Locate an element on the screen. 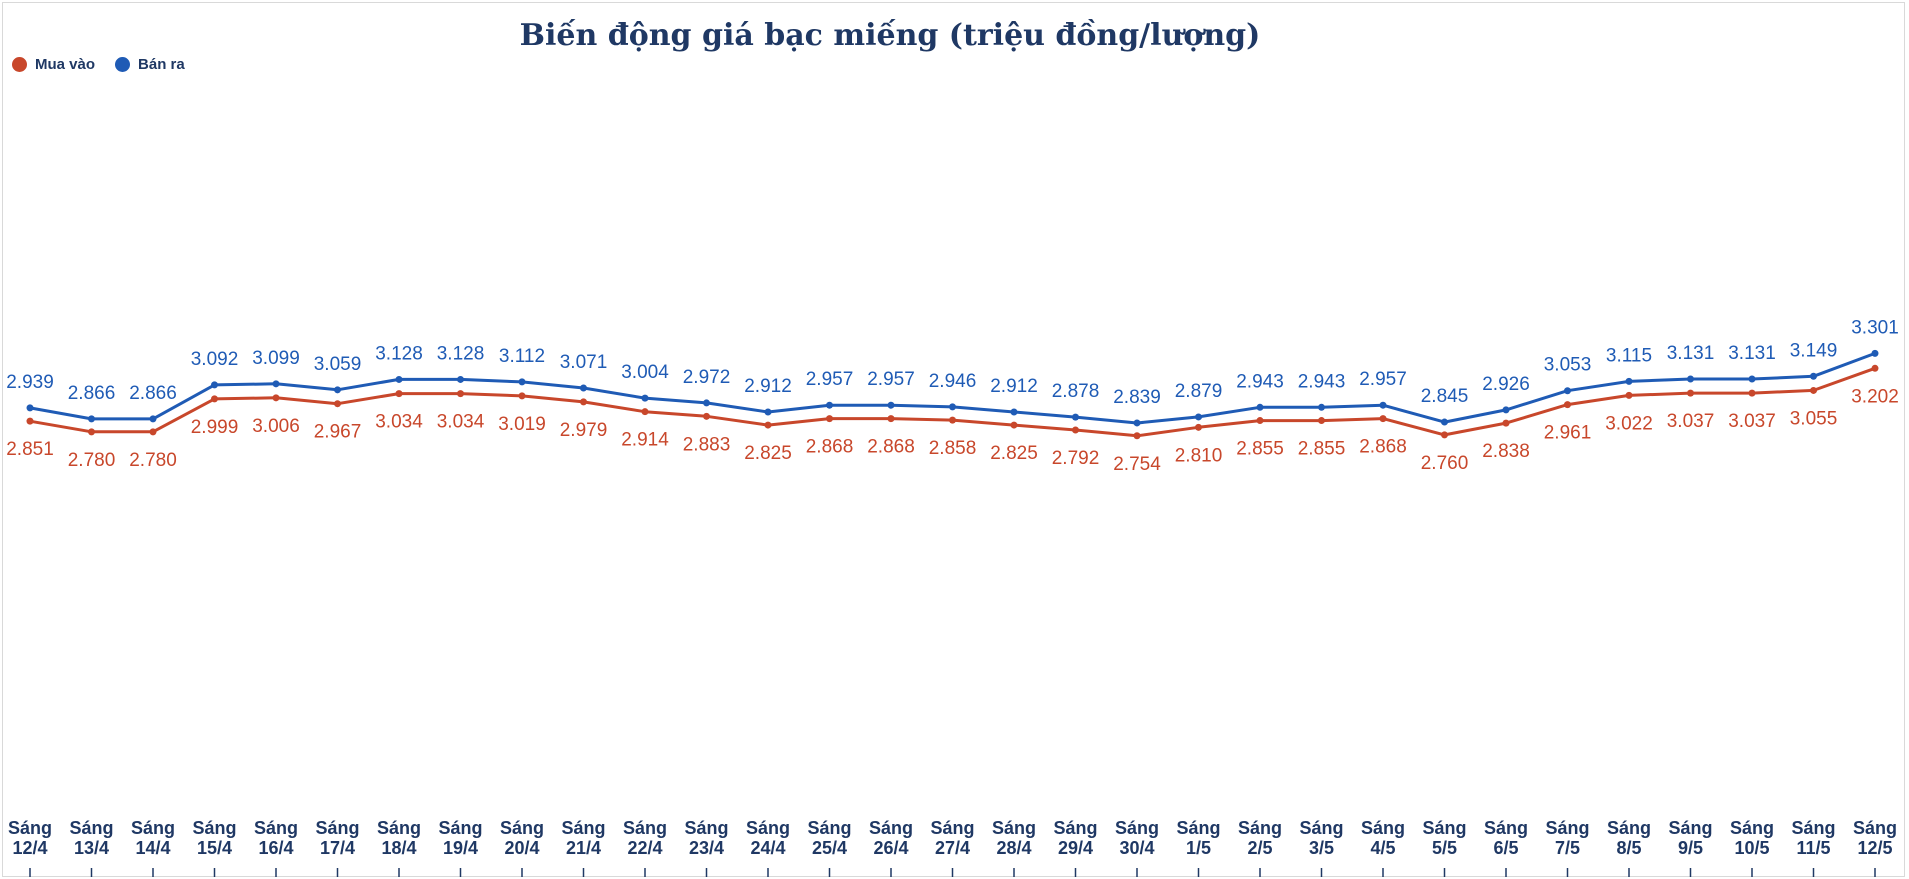 This screenshot has height=879, width=1909. x-tick-label-bottom: 25/4 is located at coordinates (829, 848).